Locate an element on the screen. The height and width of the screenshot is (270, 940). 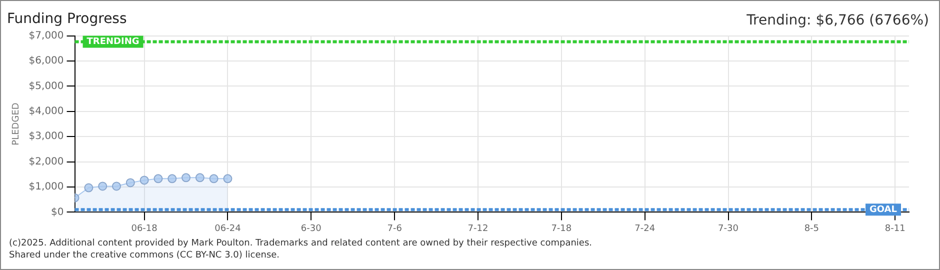
y-tick-label: $2,000 is located at coordinates (46, 162).